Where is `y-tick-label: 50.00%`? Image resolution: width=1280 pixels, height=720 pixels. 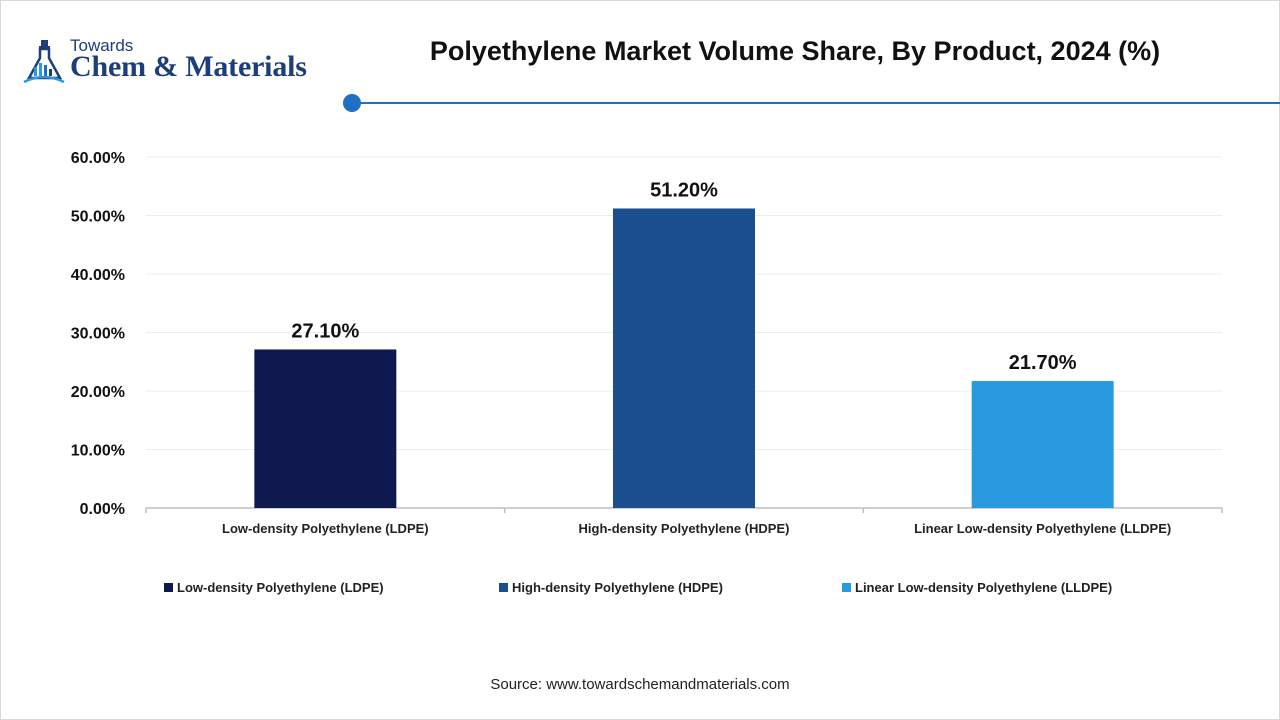 y-tick-label: 50.00% is located at coordinates (98, 217).